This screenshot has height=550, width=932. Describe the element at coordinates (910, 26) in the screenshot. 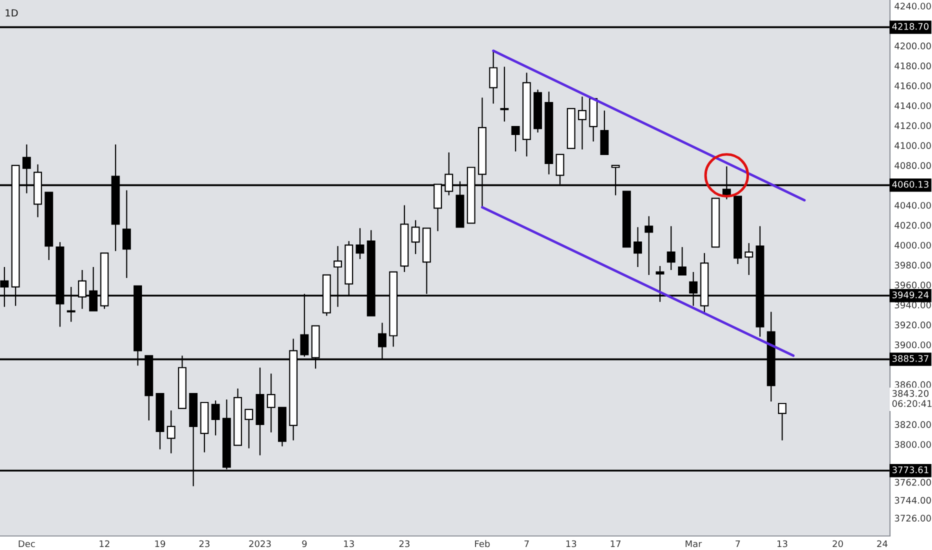

I see `ref-line-label: 4218.70` at that location.